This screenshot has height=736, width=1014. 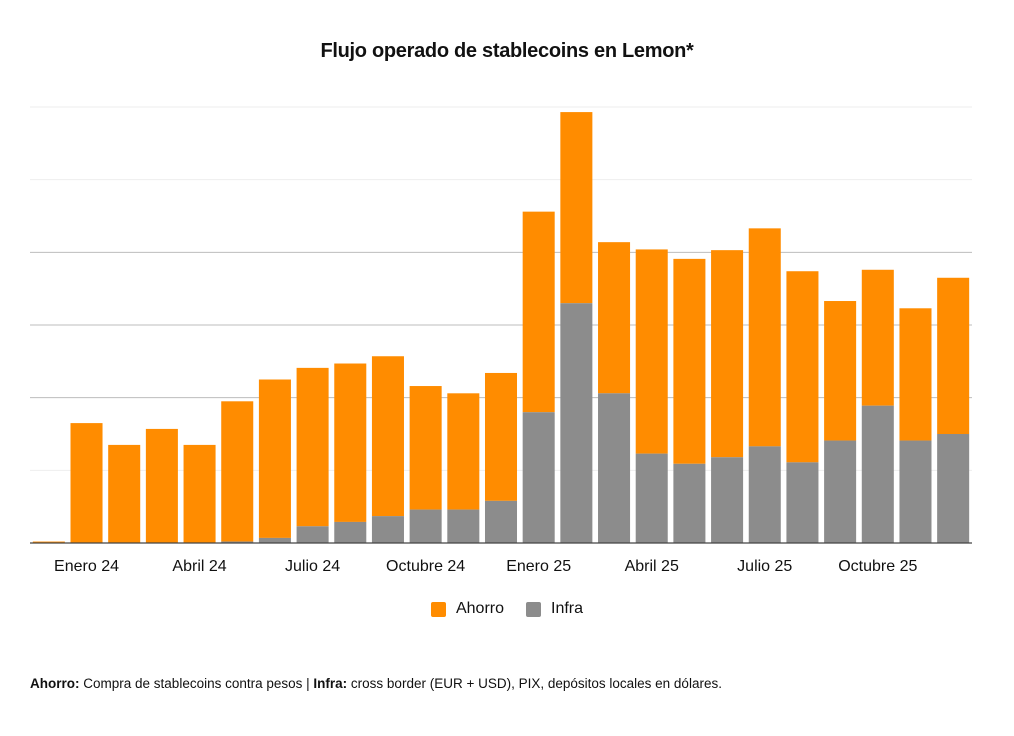 I want to click on x-tick-label: Octubre 24, so click(x=425, y=566).